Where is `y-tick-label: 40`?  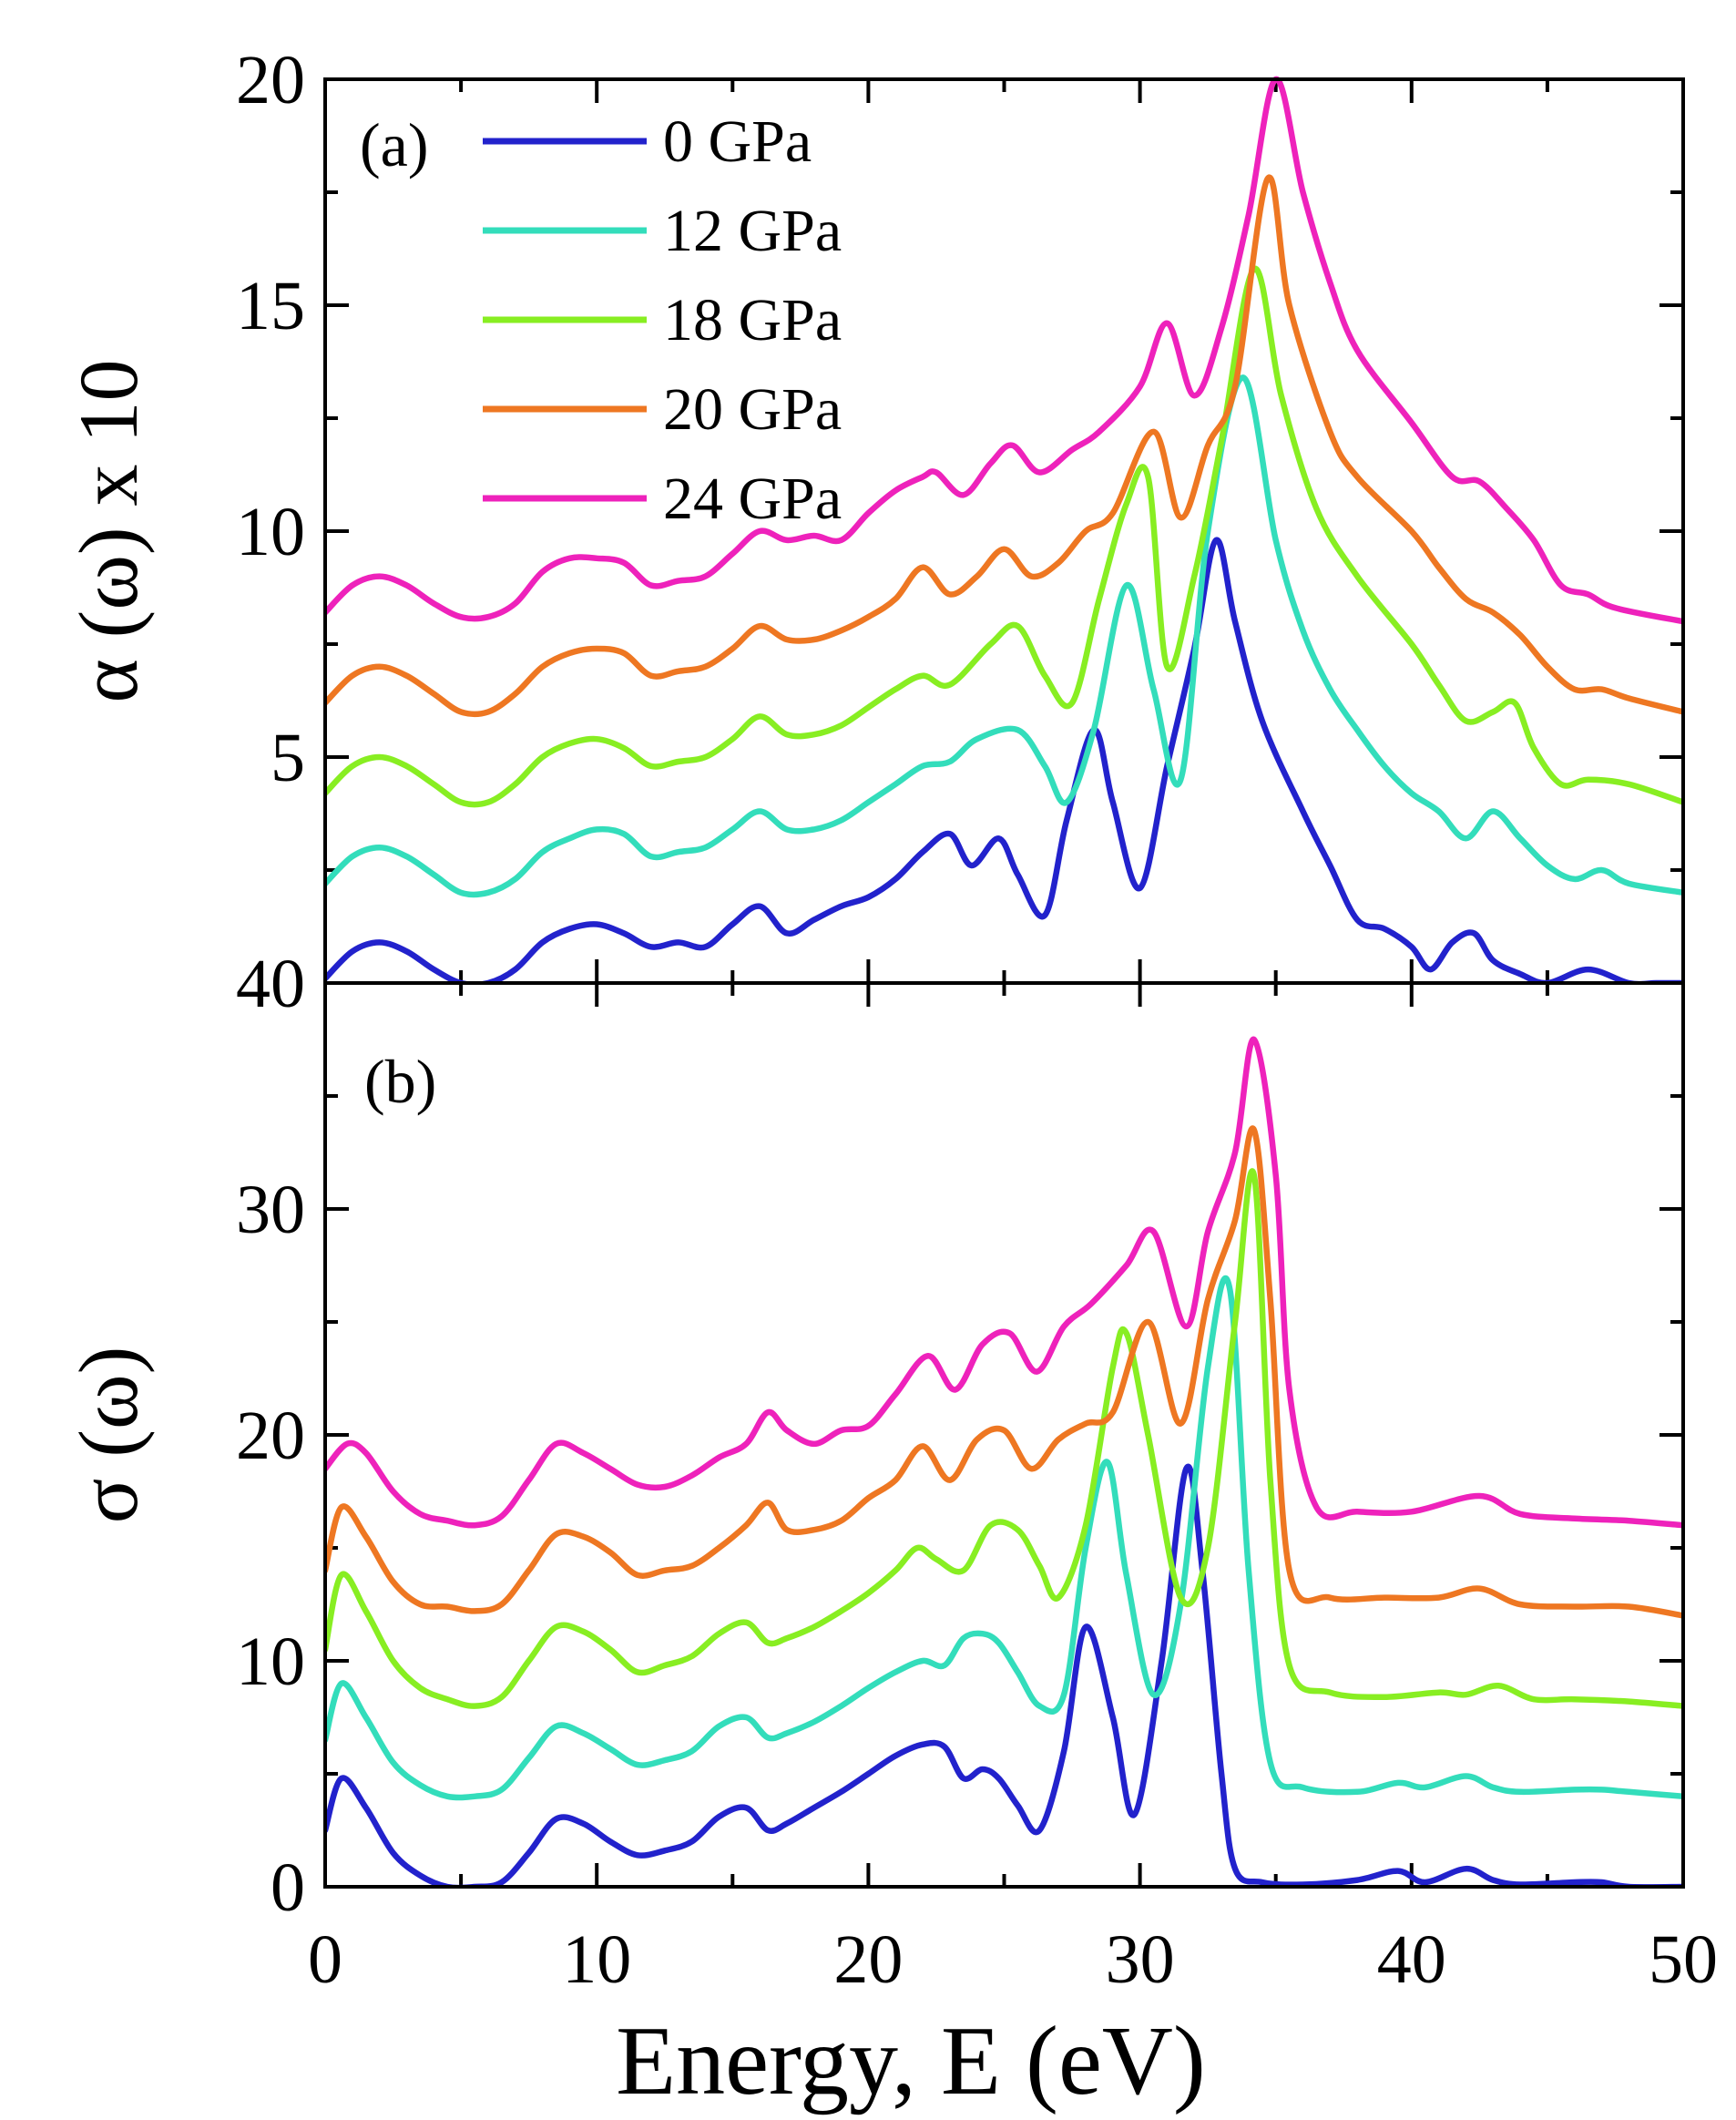 y-tick-label: 40 is located at coordinates (270, 984).